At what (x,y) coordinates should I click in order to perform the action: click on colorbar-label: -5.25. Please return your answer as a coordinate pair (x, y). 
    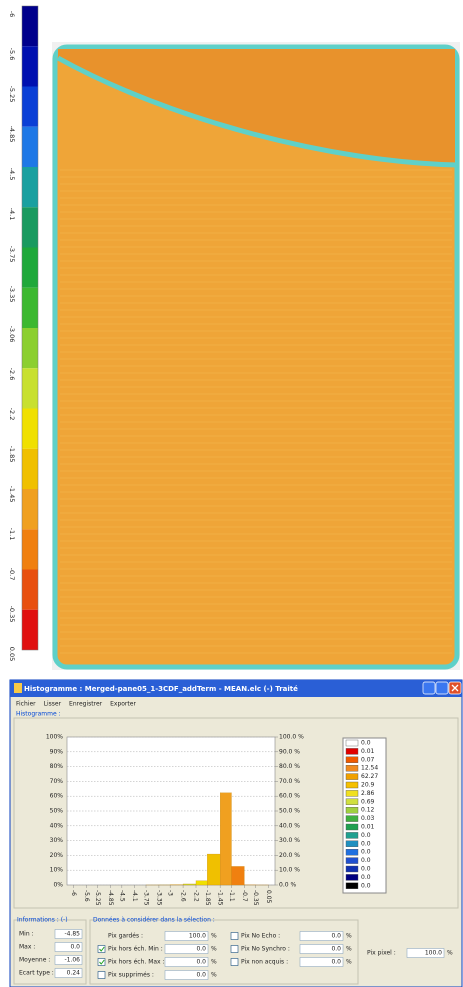
    Looking at the image, I should click on (12, 94).